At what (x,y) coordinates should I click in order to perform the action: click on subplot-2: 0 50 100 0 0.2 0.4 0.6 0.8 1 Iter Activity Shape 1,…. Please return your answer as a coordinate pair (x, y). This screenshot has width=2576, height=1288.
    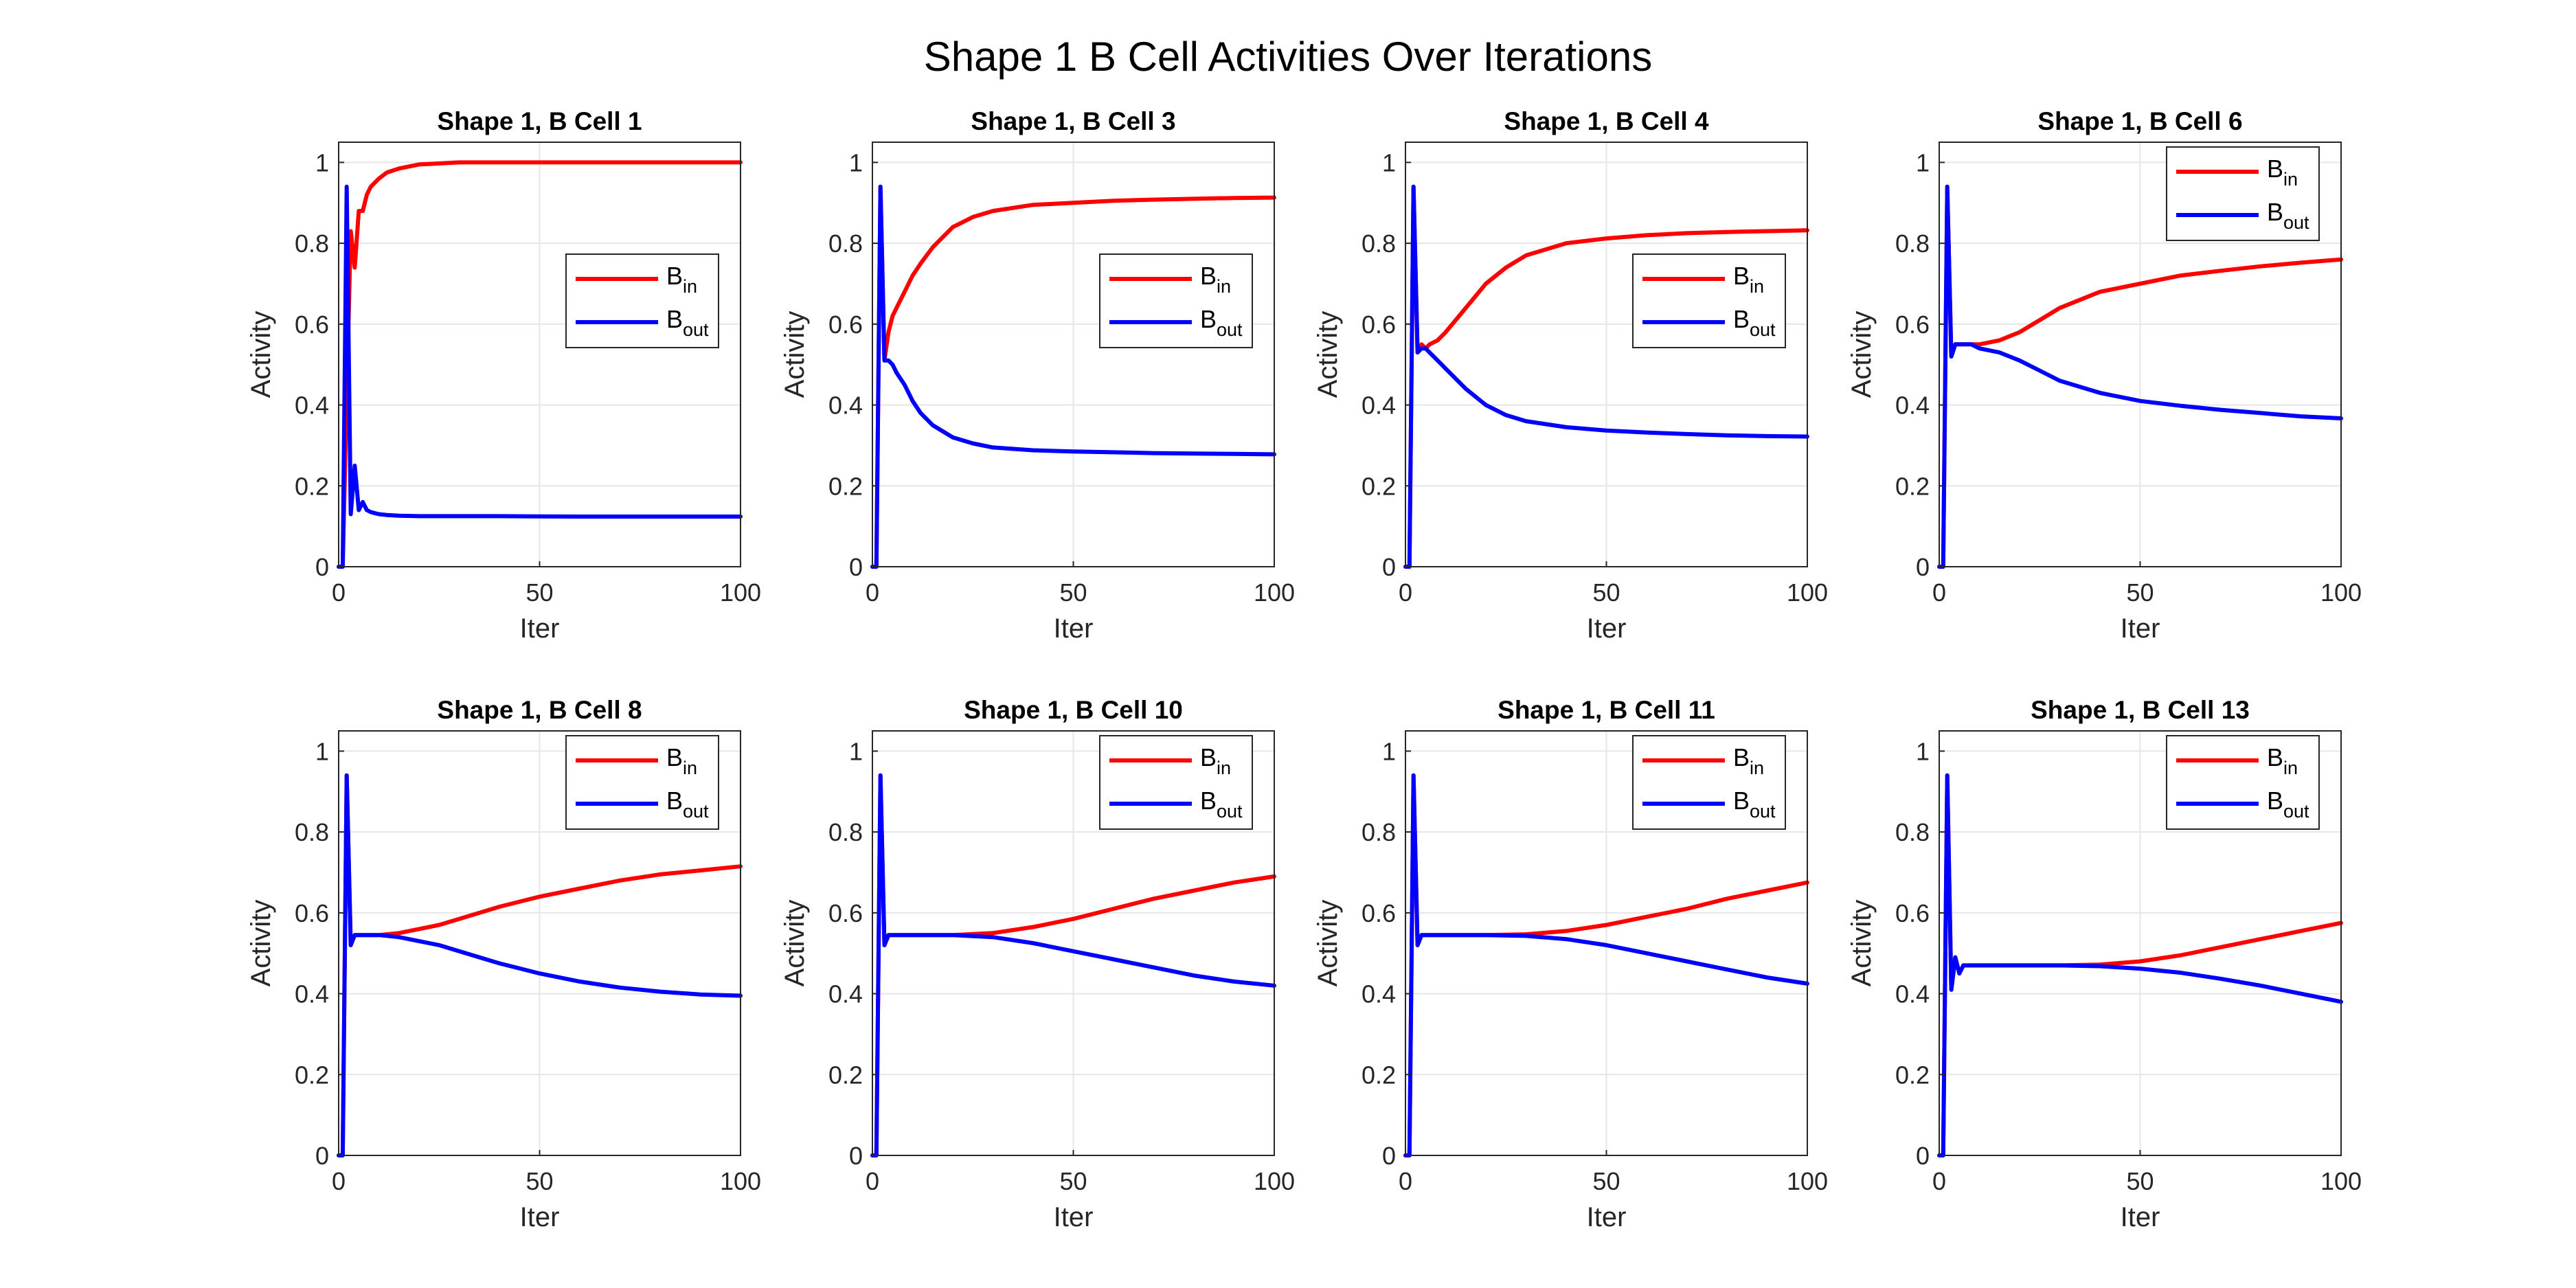
    Looking at the image, I should click on (1037, 375).